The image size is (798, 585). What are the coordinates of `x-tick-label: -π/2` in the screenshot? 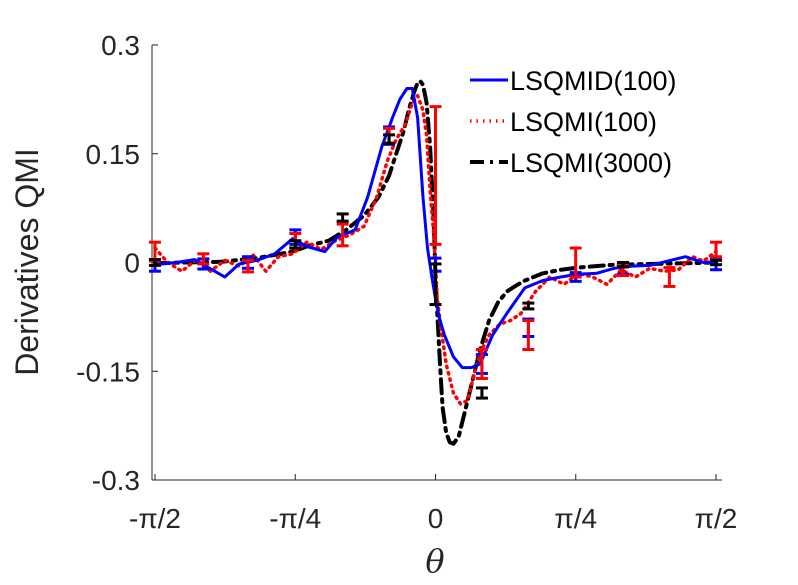 It's located at (155, 518).